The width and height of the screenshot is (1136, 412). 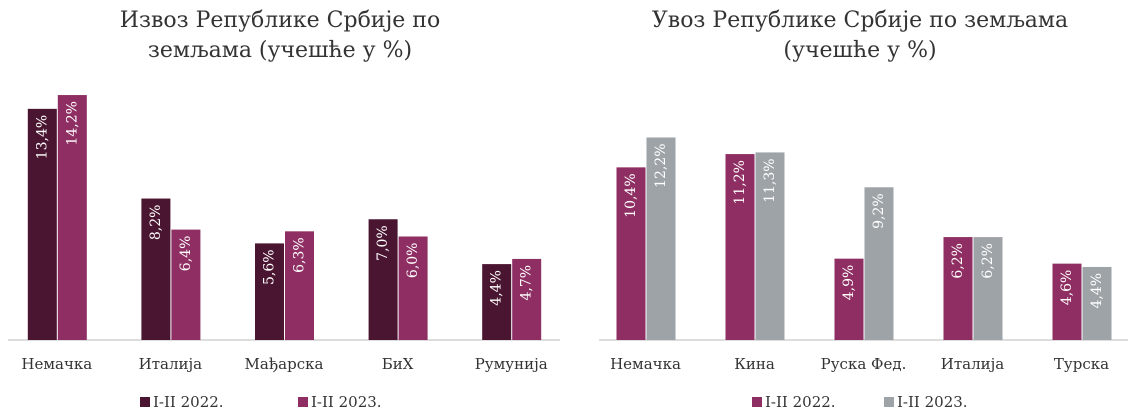 What do you see at coordinates (270, 267) in the screenshot?
I see `value-label: 5,6%` at bounding box center [270, 267].